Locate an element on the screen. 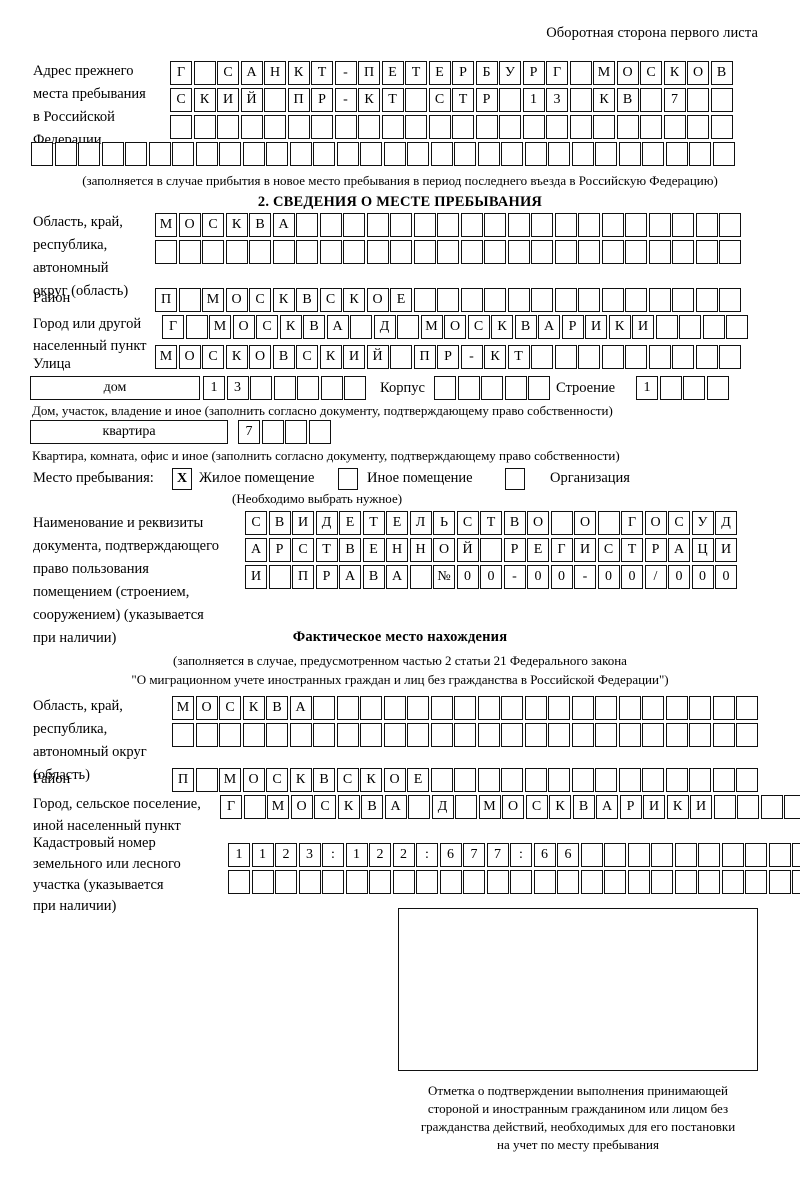  grid-cell: 0 is located at coordinates (561, 577).